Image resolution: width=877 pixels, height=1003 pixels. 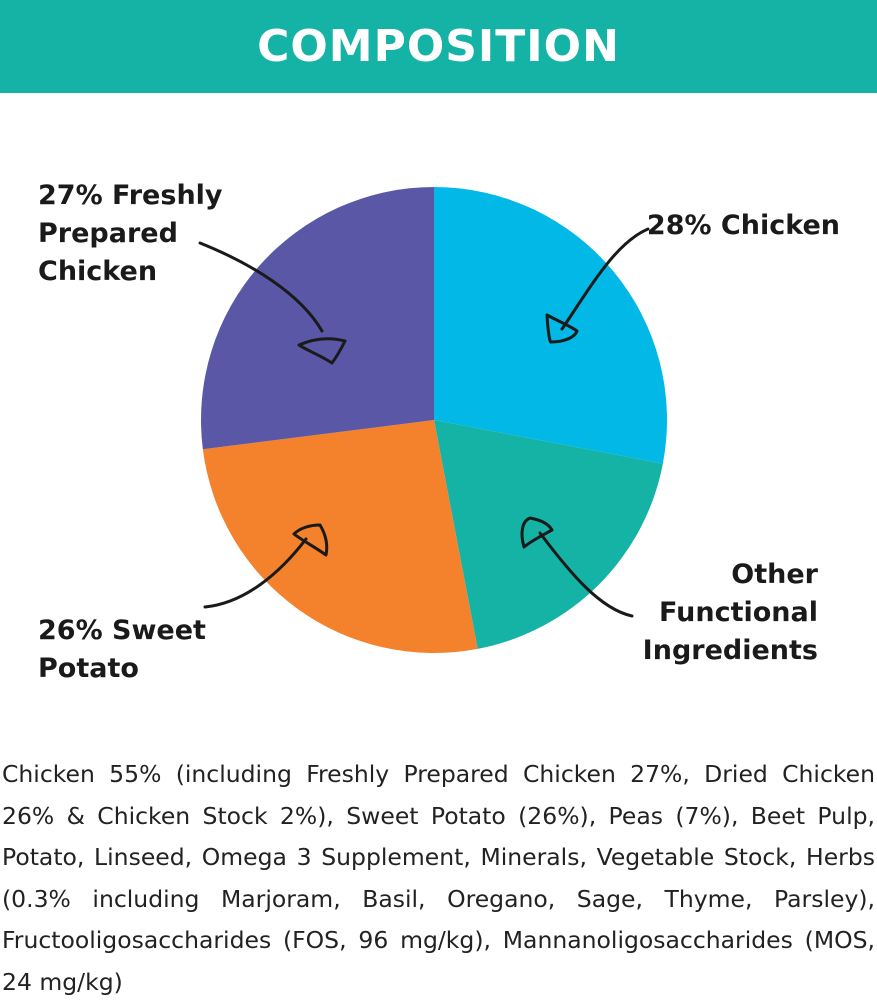 I want to click on arrow-other-functional, so click(x=577, y=567).